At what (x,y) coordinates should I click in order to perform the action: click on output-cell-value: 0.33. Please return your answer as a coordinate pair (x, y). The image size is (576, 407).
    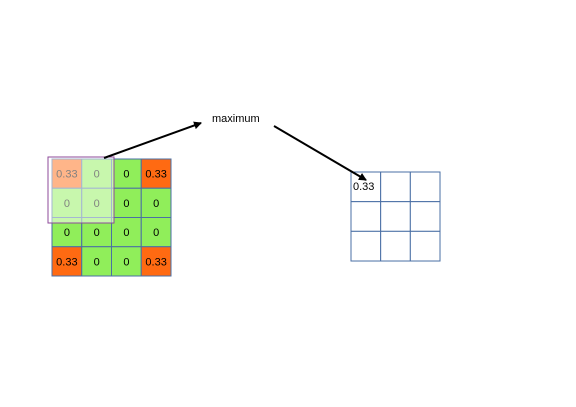
    Looking at the image, I should click on (363, 187).